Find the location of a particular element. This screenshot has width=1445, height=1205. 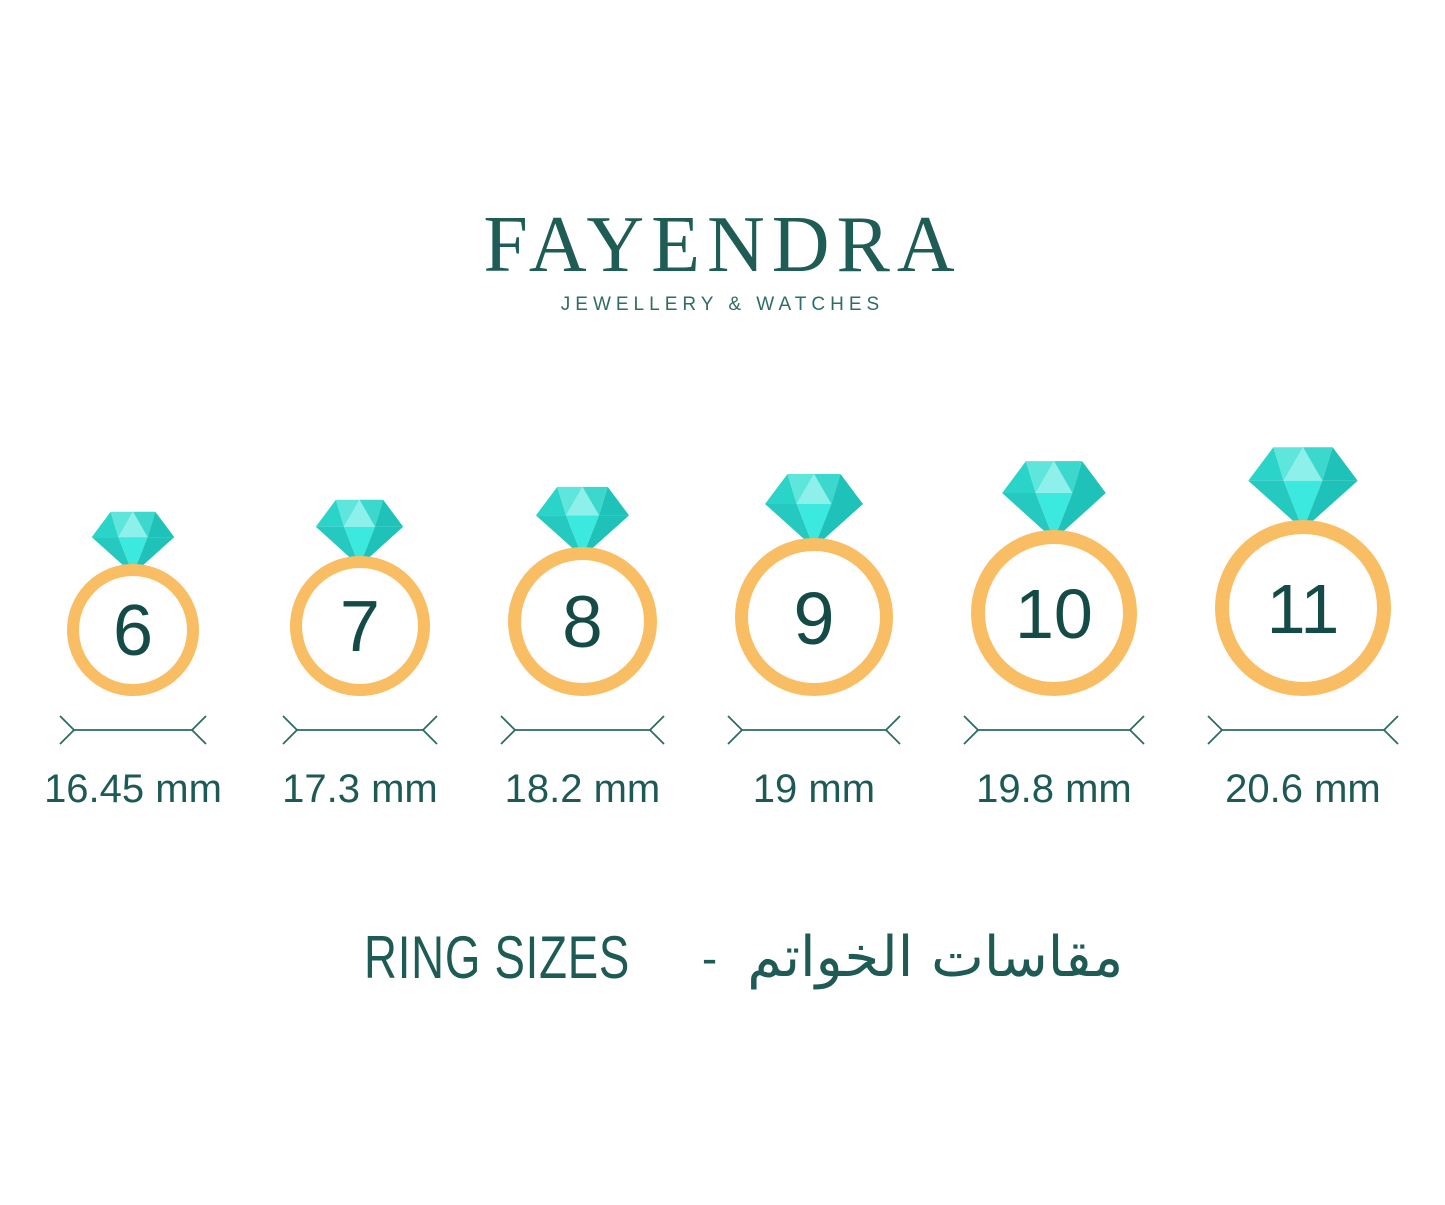

brand-name: FAYENDRA is located at coordinates (722, 245).